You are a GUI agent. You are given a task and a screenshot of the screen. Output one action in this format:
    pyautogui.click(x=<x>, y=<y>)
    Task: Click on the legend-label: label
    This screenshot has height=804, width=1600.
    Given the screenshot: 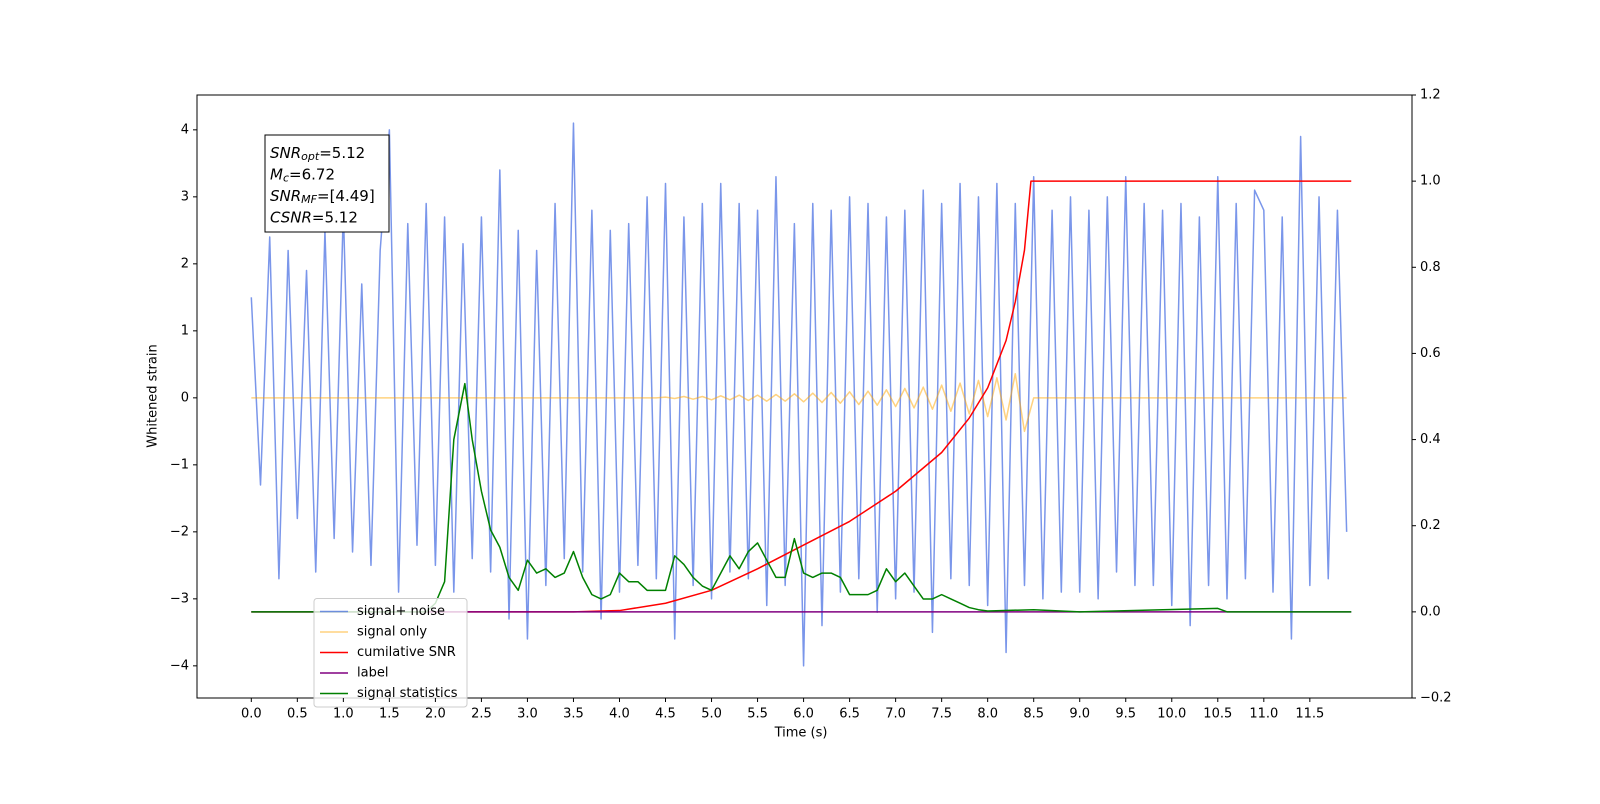 What is the action you would take?
    pyautogui.click(x=372, y=673)
    